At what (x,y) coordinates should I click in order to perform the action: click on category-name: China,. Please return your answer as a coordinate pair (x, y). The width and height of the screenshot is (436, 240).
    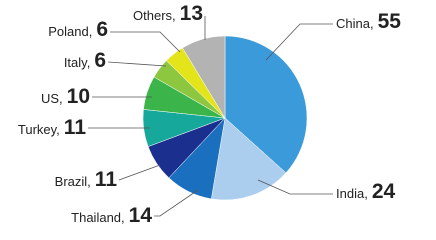
    Looking at the image, I should click on (355, 23).